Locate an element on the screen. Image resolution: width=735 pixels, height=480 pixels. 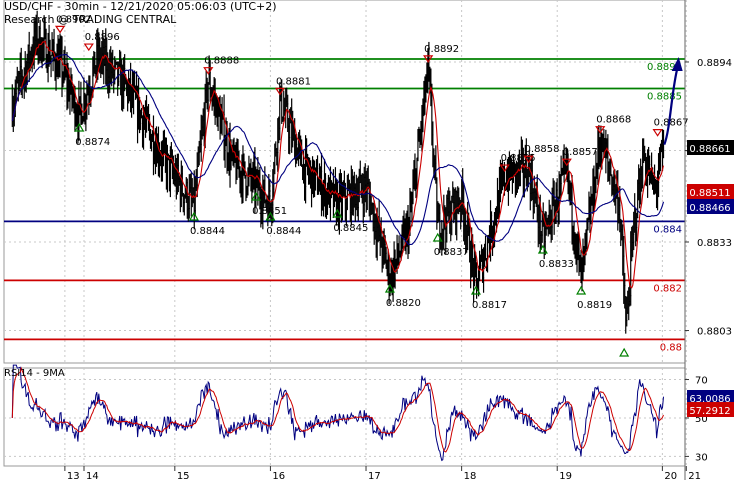
swing-low-label: 0.8817 is located at coordinates (489, 305).